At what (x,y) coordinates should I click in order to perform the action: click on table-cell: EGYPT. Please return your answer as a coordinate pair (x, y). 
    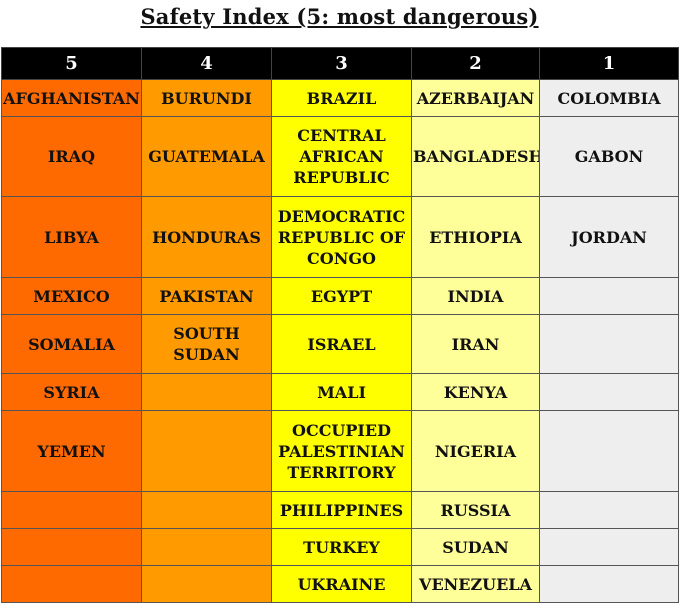
    Looking at the image, I should click on (341, 296).